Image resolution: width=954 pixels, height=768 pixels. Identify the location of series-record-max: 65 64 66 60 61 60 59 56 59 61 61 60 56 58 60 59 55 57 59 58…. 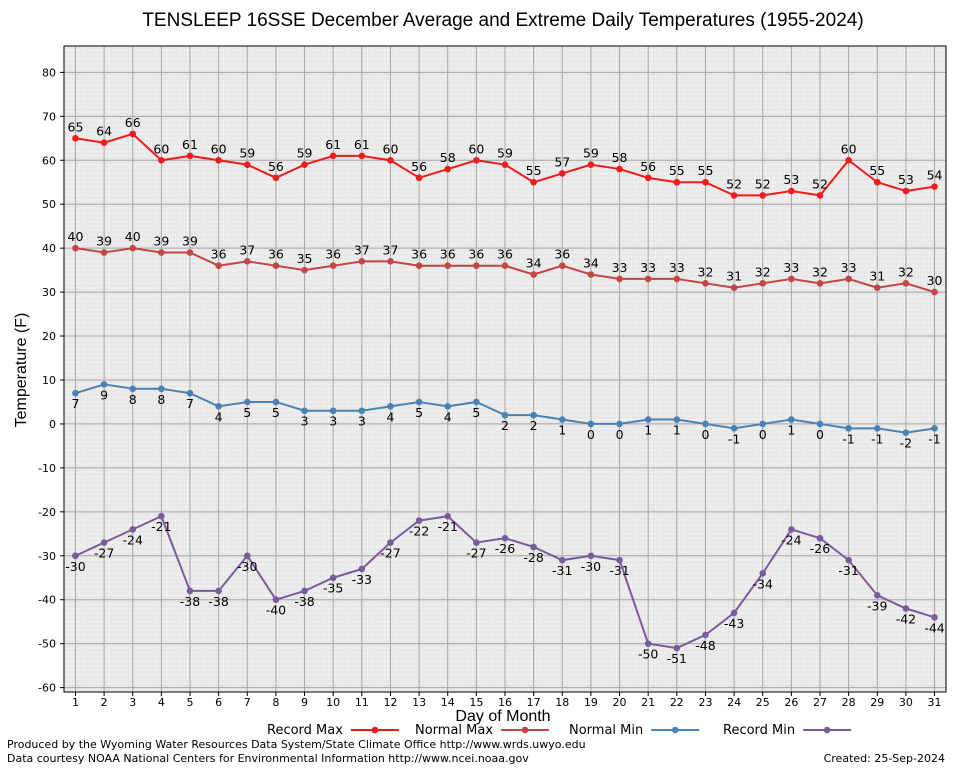
(505, 157).